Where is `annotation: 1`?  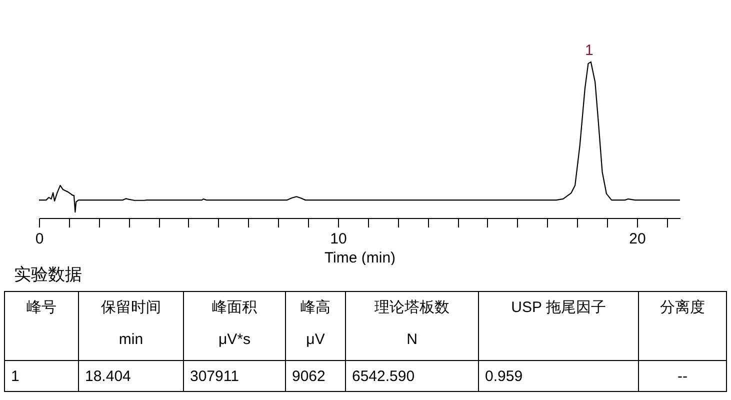 annotation: 1 is located at coordinates (589, 50).